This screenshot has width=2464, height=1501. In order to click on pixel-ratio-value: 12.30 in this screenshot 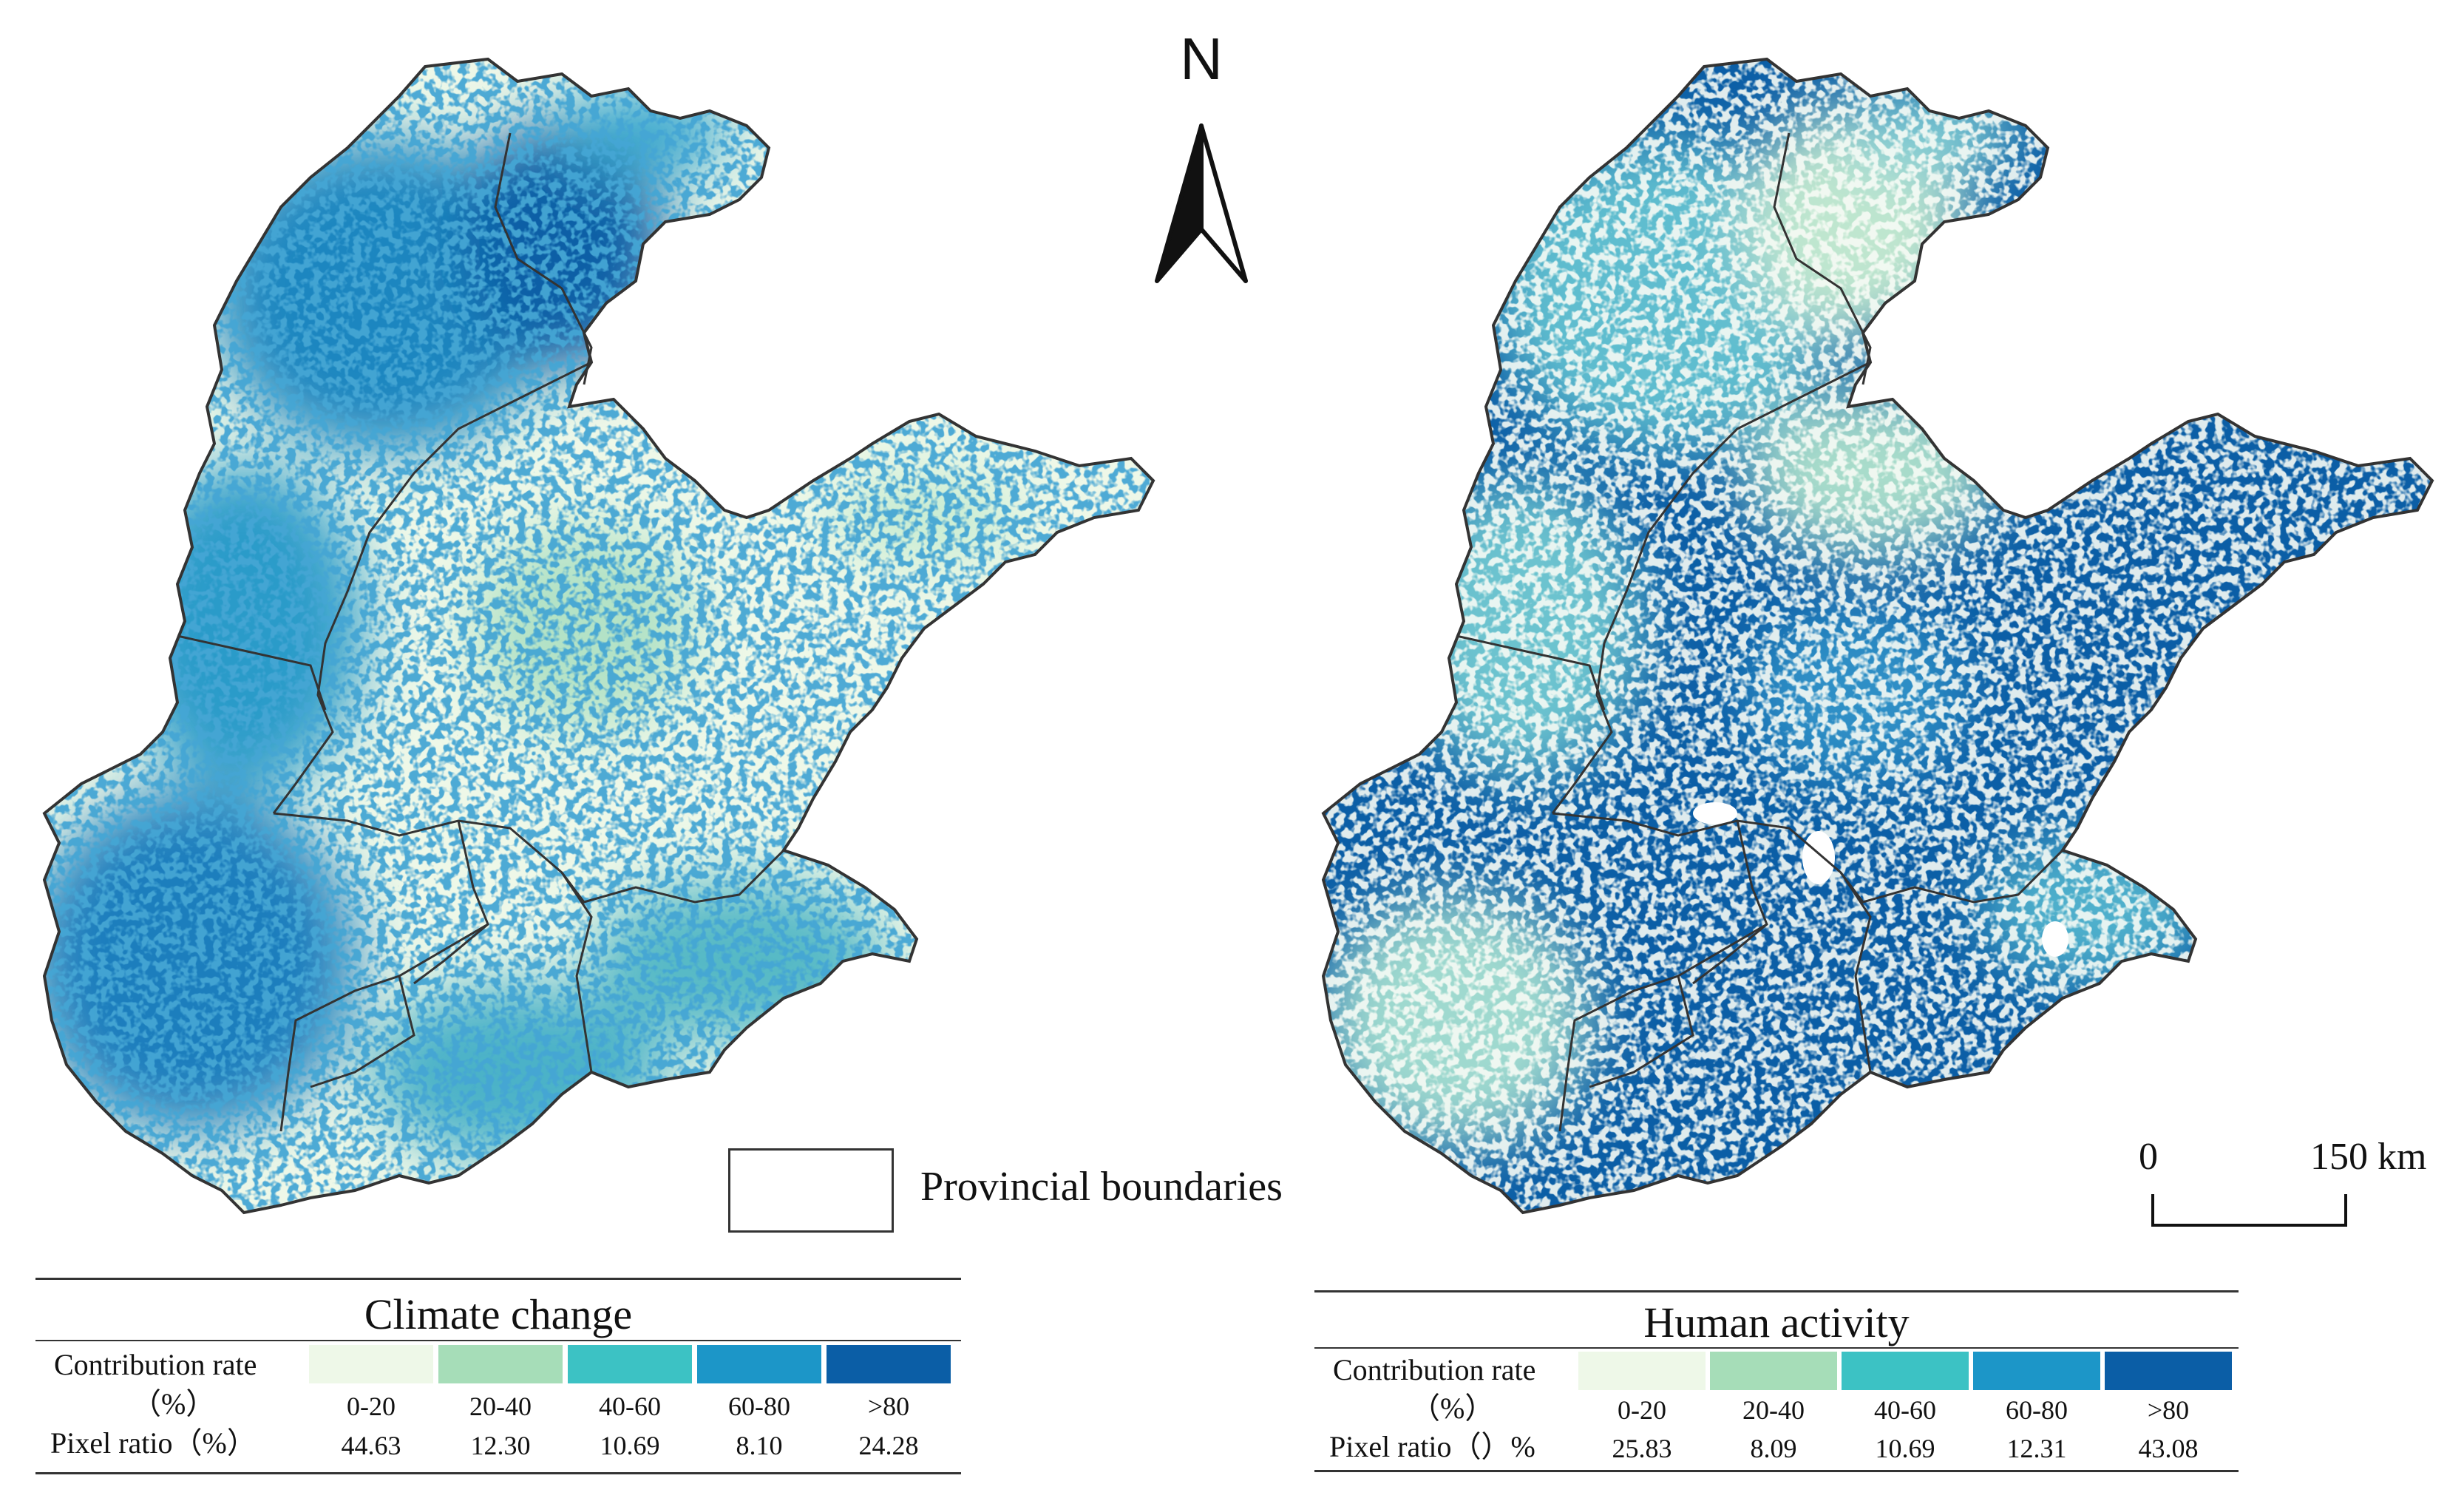, I will do `click(500, 1445)`.